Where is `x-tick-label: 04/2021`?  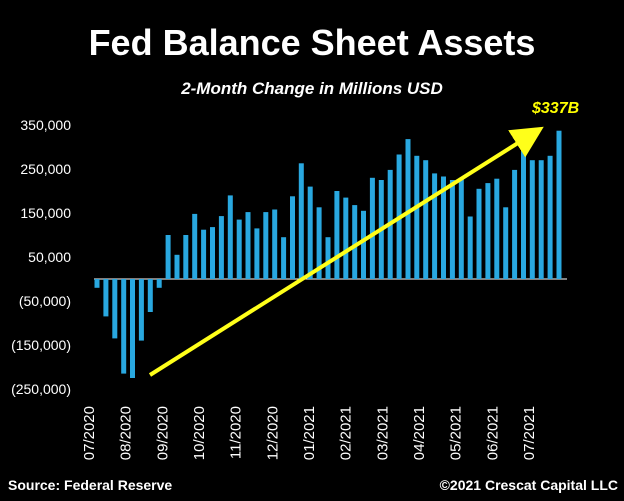 x-tick-label: 04/2021 is located at coordinates (419, 433).